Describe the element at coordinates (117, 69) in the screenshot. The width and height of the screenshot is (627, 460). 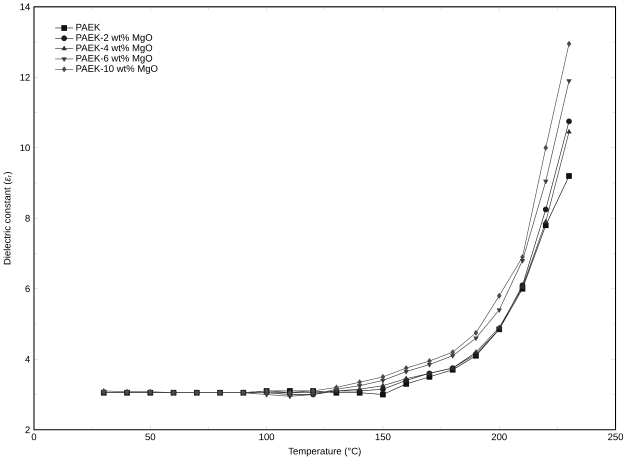
I see `legend-label: PAEK-10 wt% MgO` at that location.